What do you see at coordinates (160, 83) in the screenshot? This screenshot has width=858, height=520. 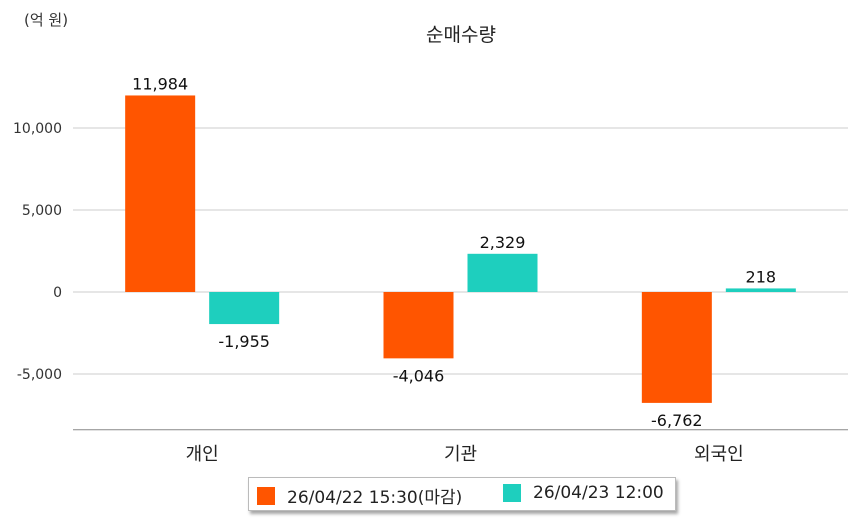 I see `data-label: 11,984` at bounding box center [160, 83].